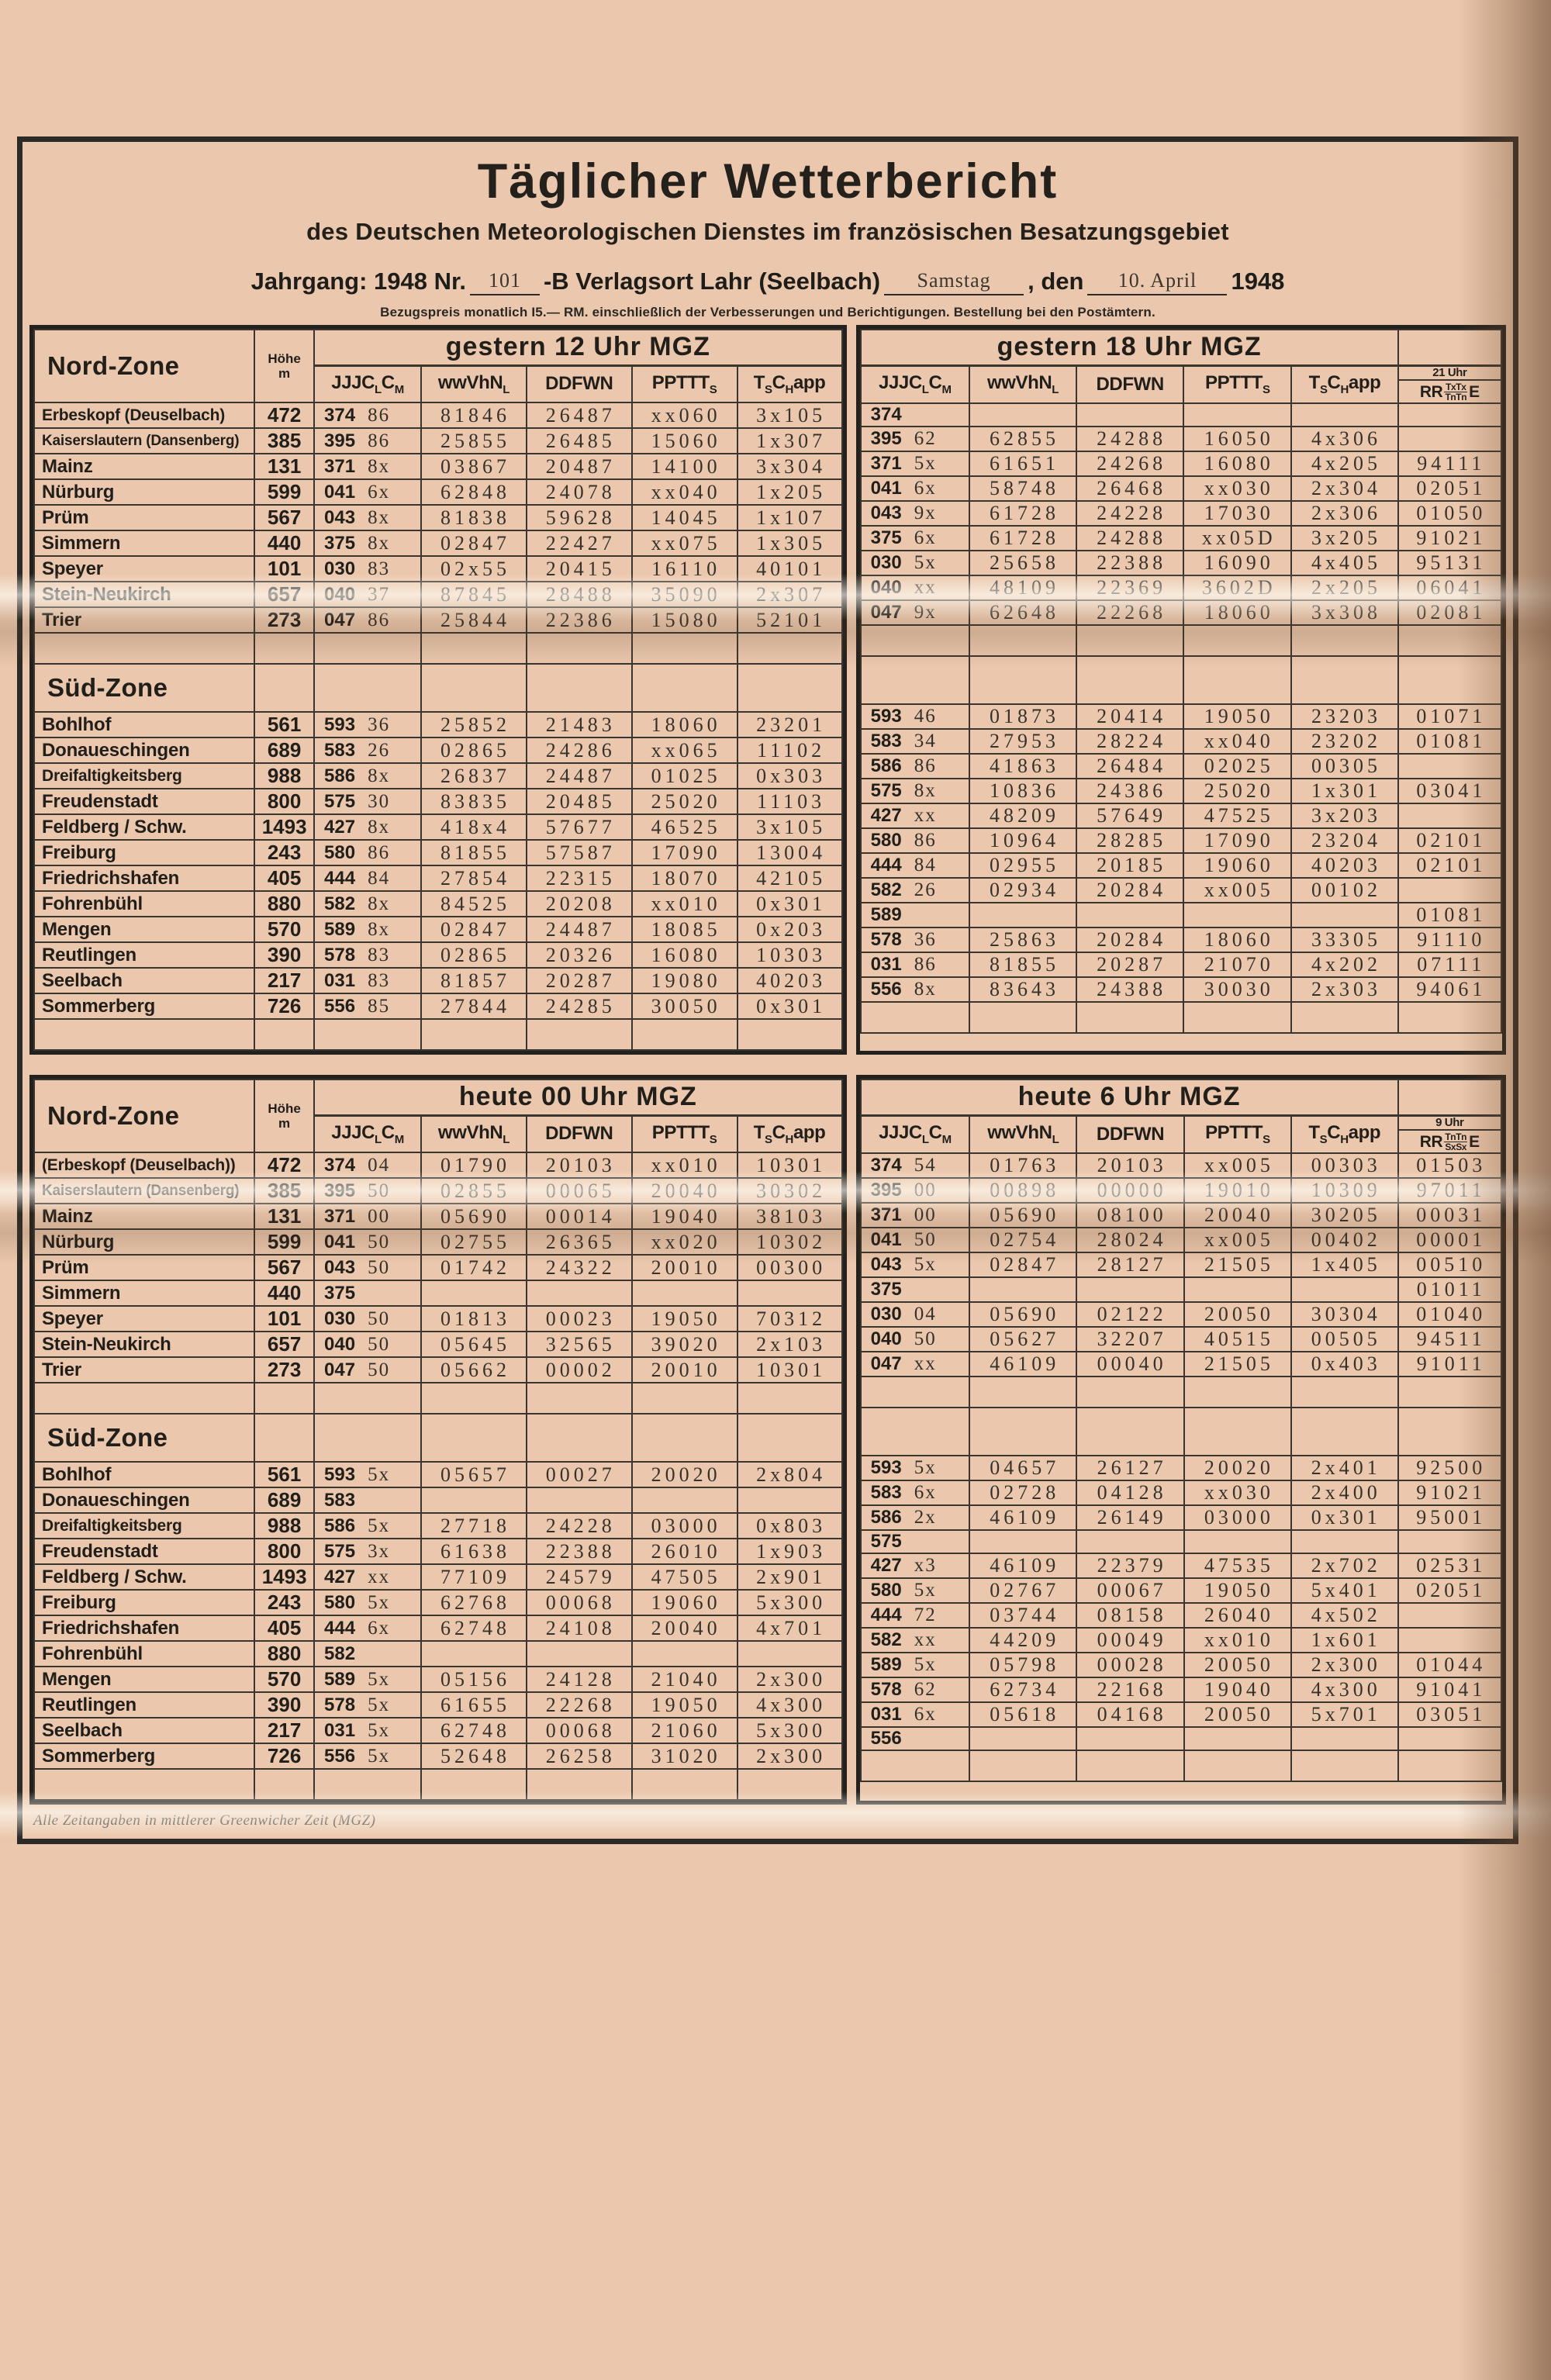 This screenshot has width=1551, height=2380. What do you see at coordinates (579, 1370) in the screenshot?
I see `cell-ddfwn: 00002` at bounding box center [579, 1370].